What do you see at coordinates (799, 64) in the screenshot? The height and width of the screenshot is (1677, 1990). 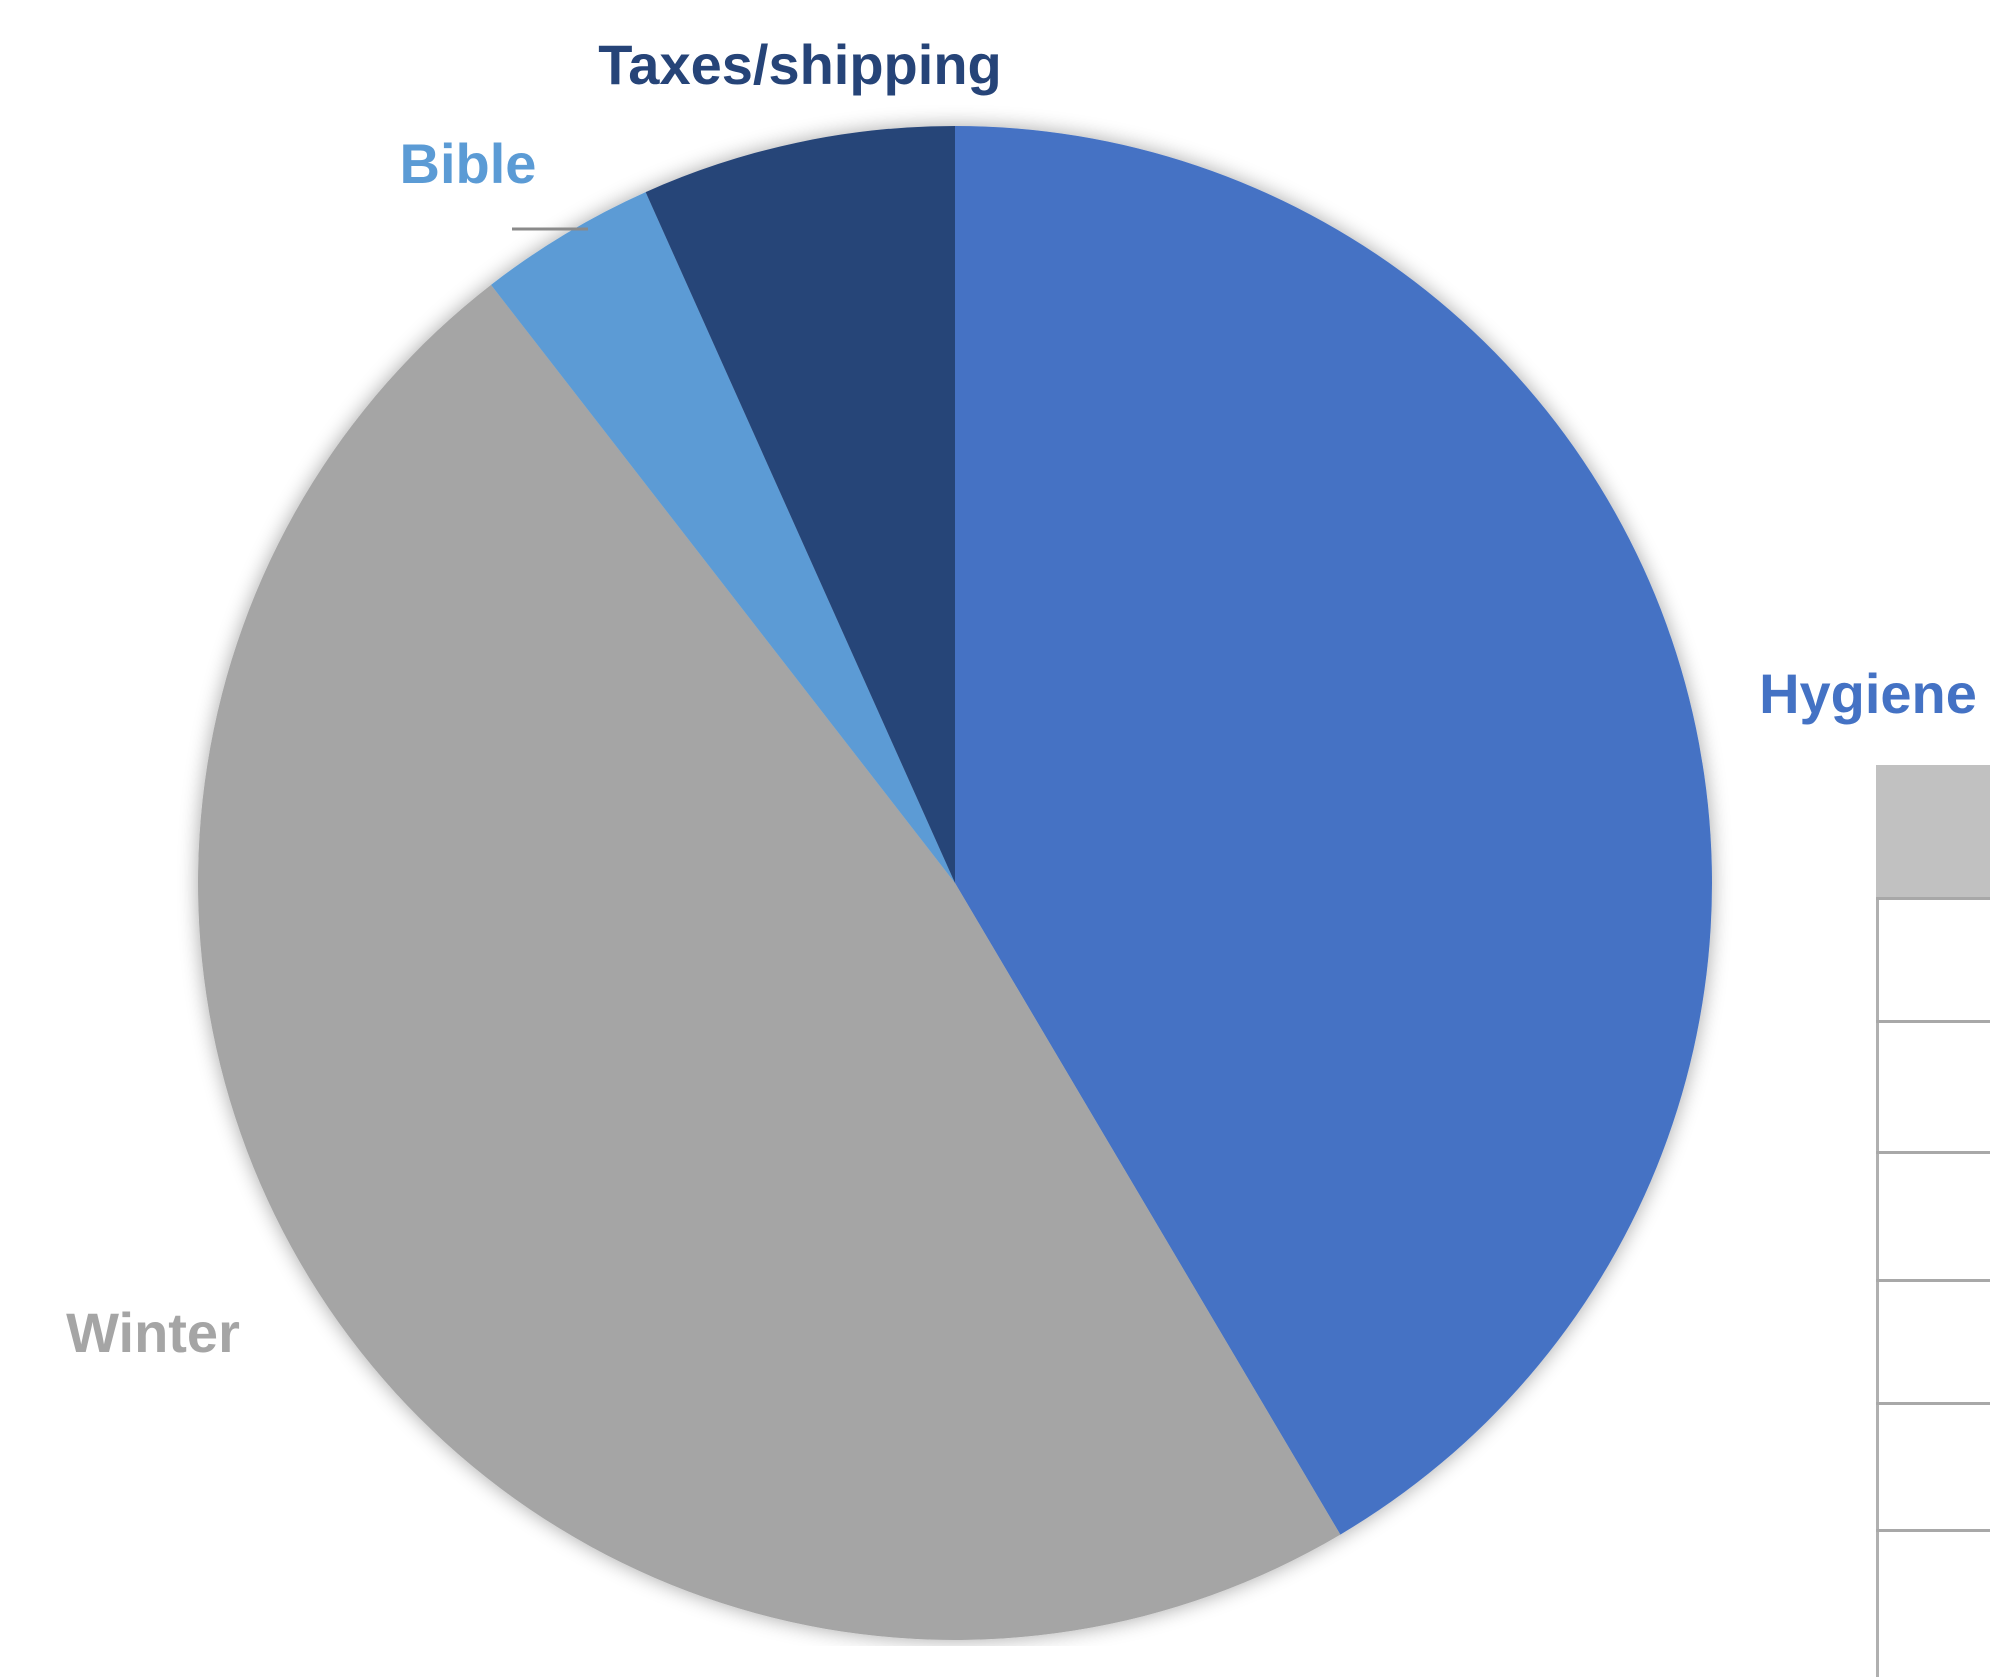 I see `label-taxes-shipping: Taxes/shipping` at bounding box center [799, 64].